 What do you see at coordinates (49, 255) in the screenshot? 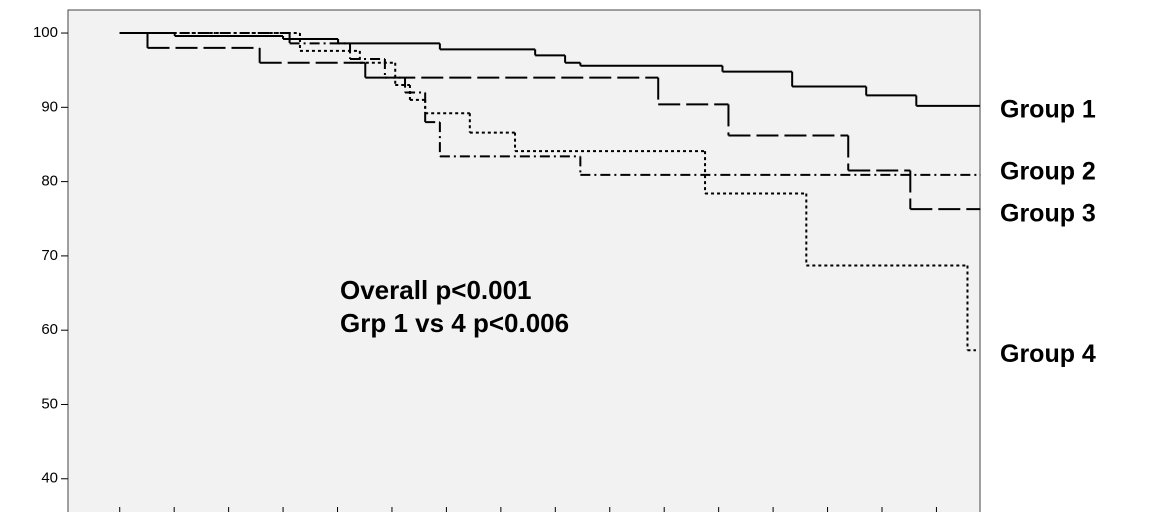
I see `y-tick-label: 70` at bounding box center [49, 255].